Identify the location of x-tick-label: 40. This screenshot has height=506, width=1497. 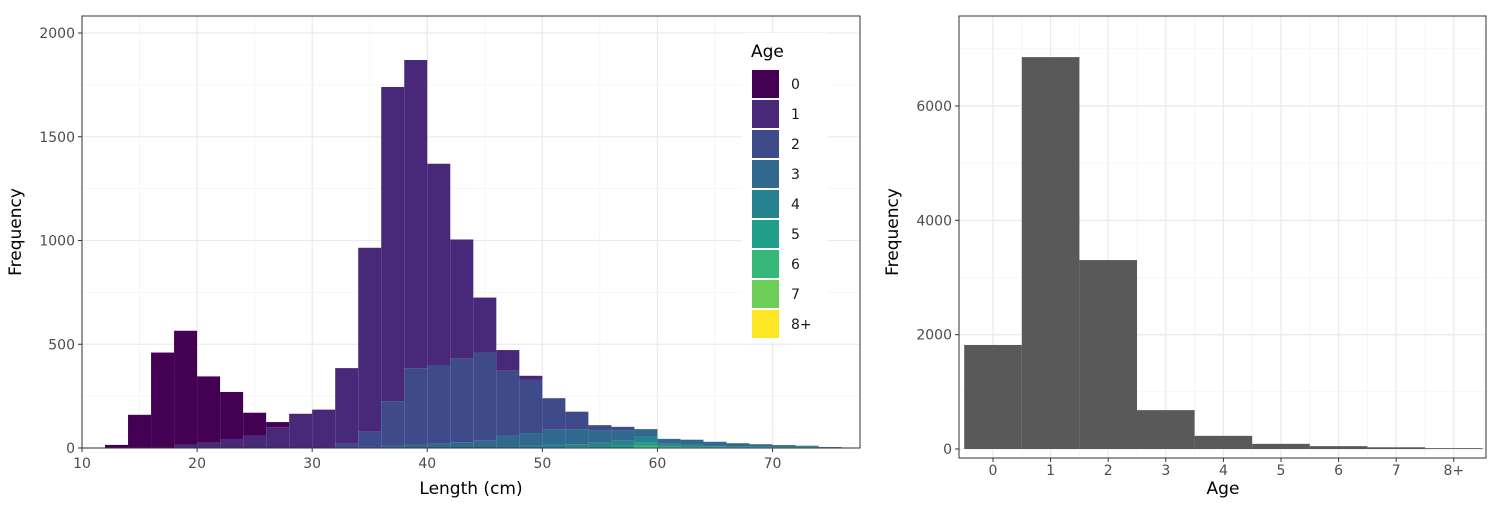
(427, 464).